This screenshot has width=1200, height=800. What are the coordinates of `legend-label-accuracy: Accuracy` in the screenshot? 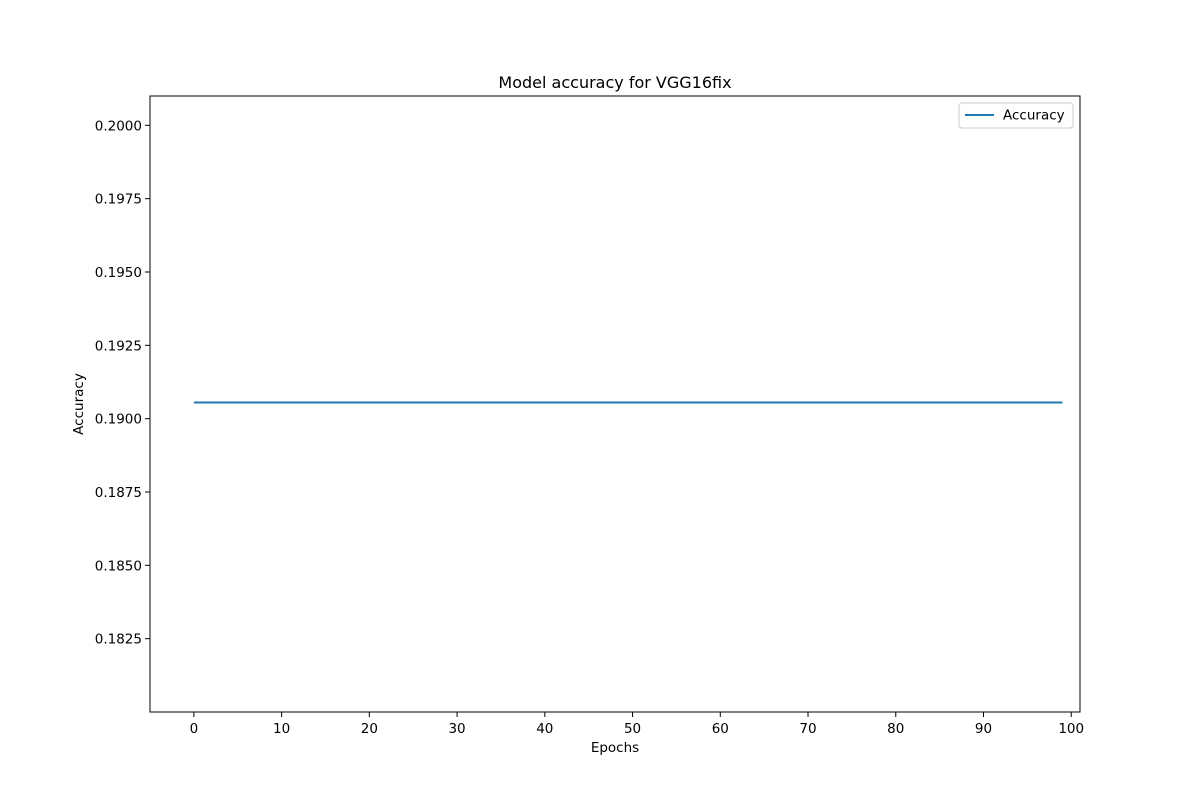 It's located at (1034, 116).